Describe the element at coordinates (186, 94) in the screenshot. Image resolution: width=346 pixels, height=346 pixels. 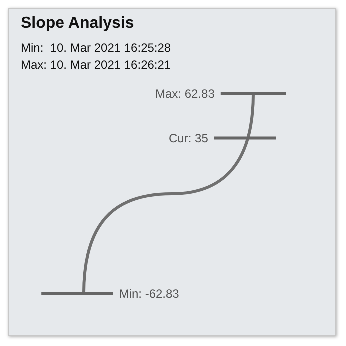
I see `data-label: Max: 62.83` at that location.